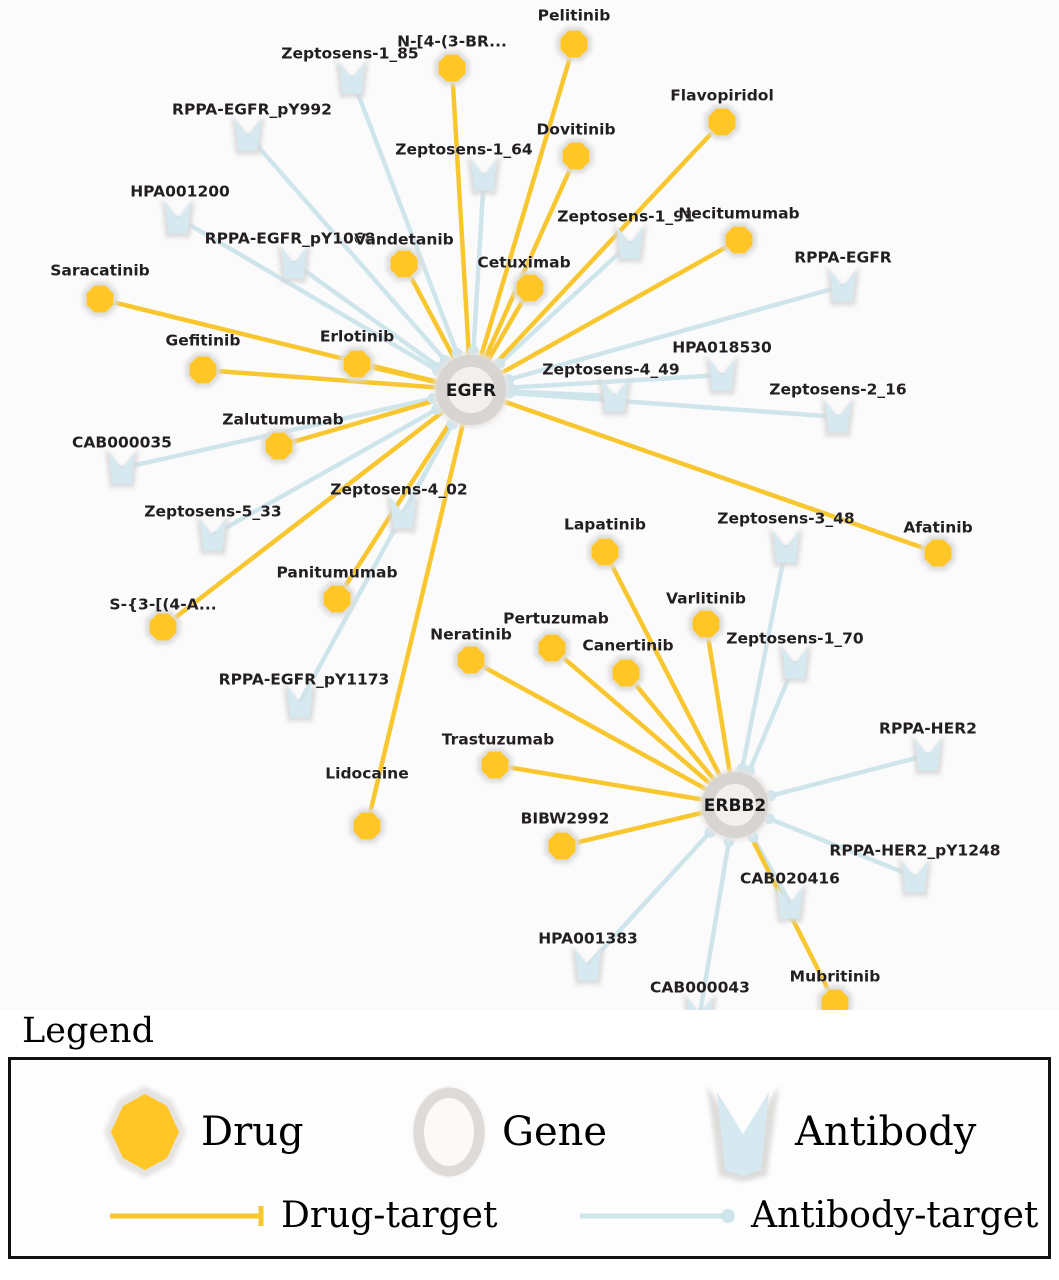 This screenshot has width=1059, height=1280. What do you see at coordinates (790, 879) in the screenshot?
I see `antibody-node-label: CAB020416` at bounding box center [790, 879].